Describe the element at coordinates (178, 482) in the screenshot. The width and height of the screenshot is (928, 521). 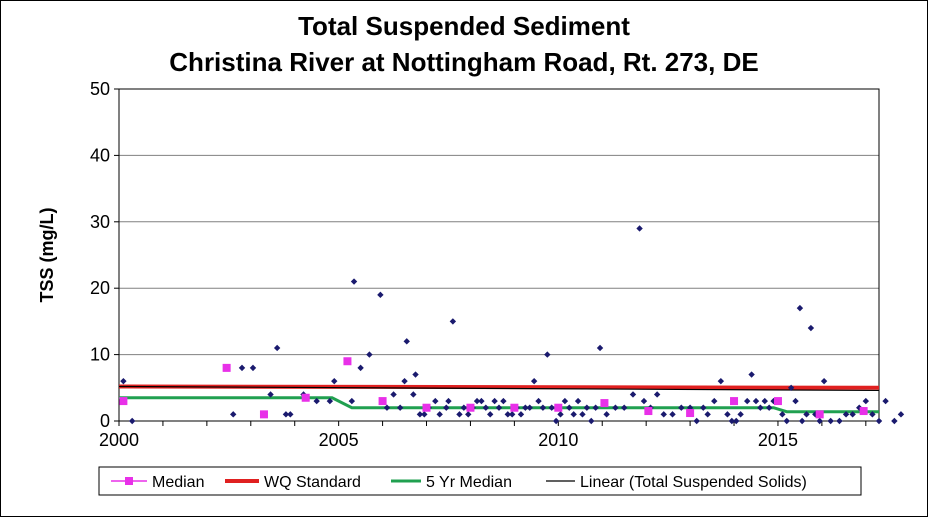
I see `legend-median-label: Median` at that location.